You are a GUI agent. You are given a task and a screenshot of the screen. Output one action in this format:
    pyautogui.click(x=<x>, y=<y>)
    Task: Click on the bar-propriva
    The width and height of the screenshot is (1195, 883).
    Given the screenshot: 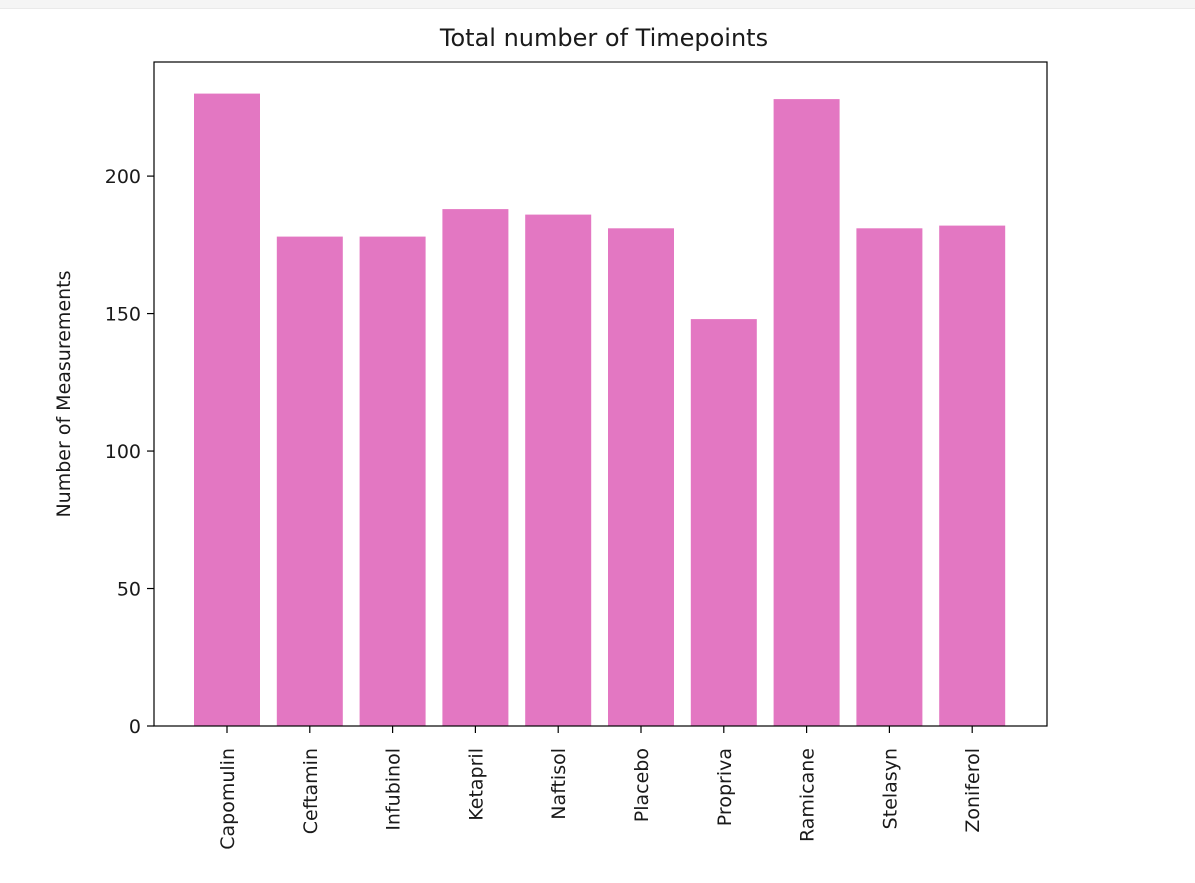 What is the action you would take?
    pyautogui.click(x=723, y=522)
    